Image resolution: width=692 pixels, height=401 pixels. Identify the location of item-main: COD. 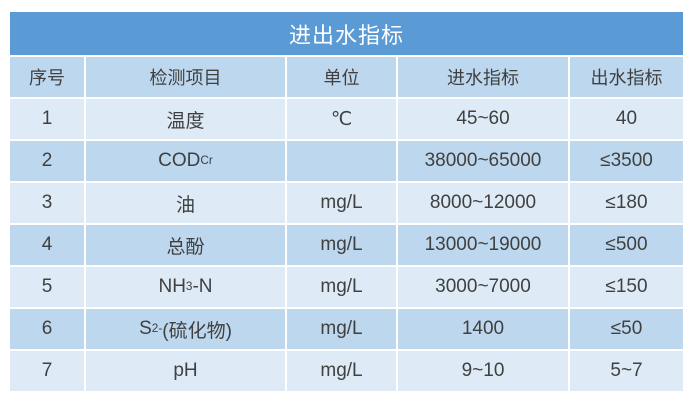
(179, 160).